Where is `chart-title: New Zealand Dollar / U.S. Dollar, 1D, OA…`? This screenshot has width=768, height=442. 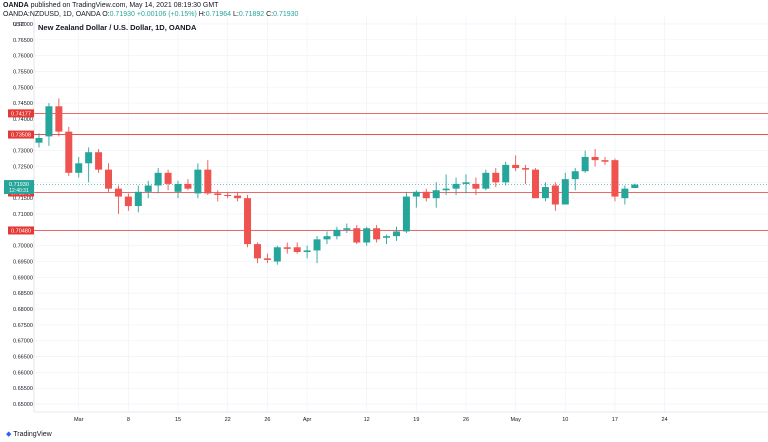
chart-title: New Zealand Dollar / U.S. Dollar, 1D, OA… is located at coordinates (117, 27).